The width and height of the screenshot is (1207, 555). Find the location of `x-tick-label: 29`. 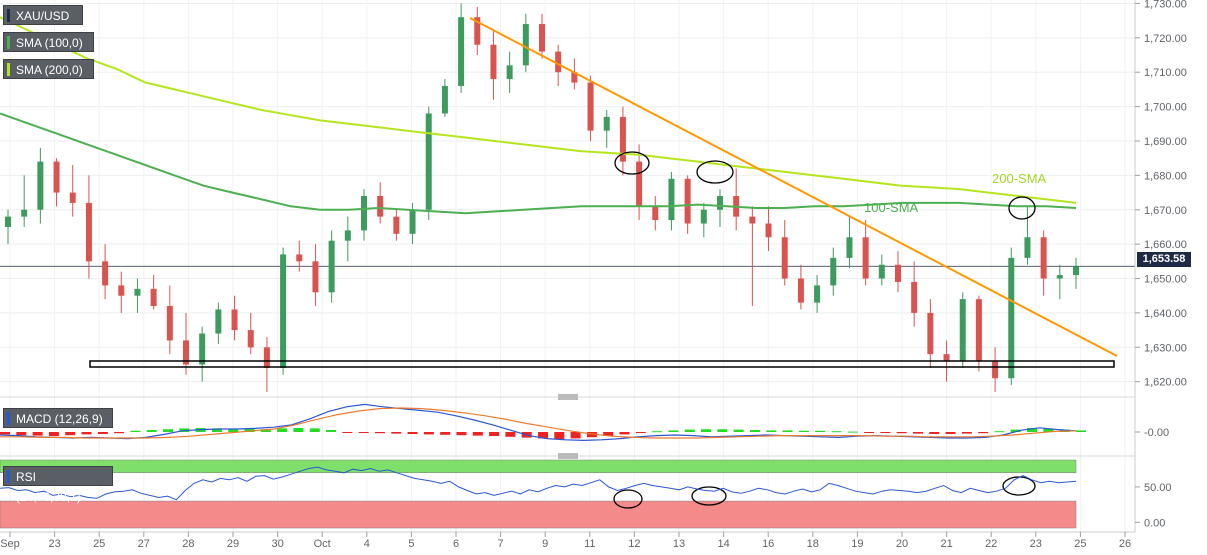

x-tick-label: 29 is located at coordinates (233, 544).